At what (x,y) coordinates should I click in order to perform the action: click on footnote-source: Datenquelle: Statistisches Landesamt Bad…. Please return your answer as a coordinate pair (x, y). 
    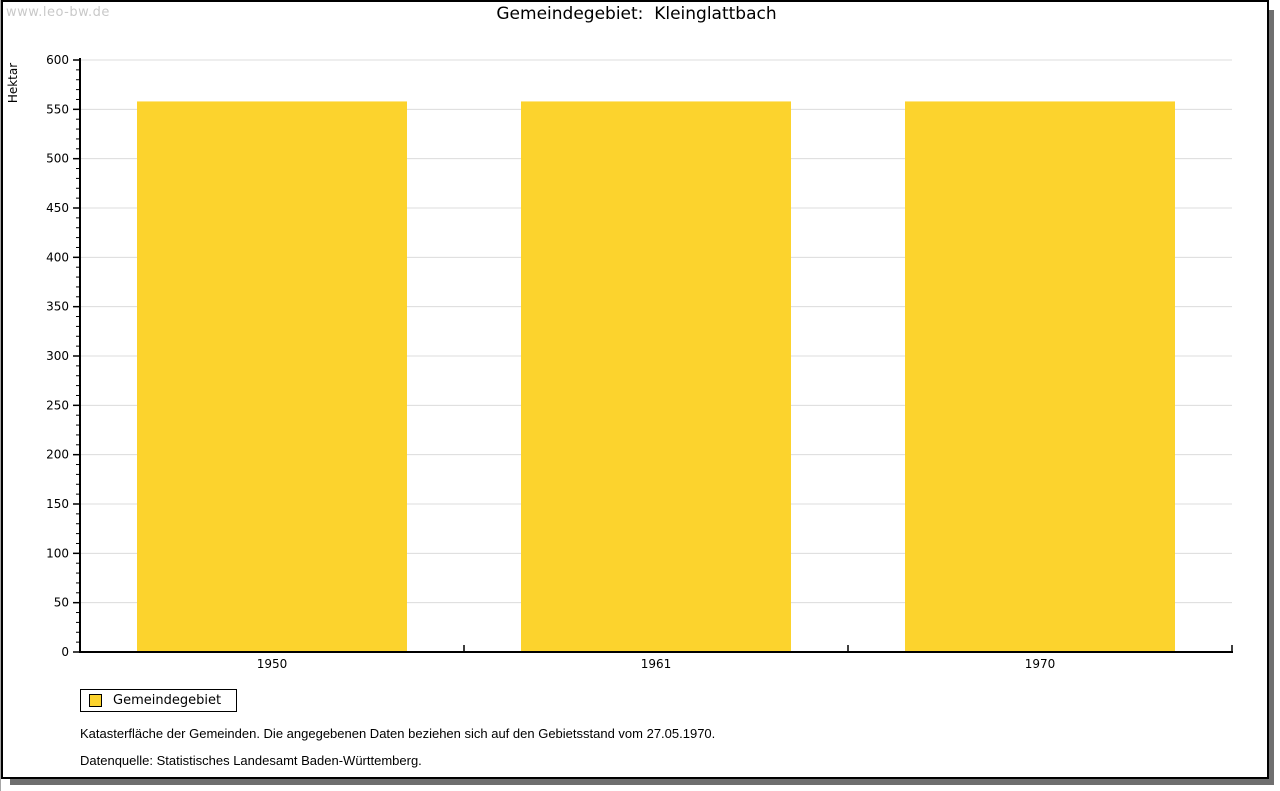
    Looking at the image, I should click on (251, 760).